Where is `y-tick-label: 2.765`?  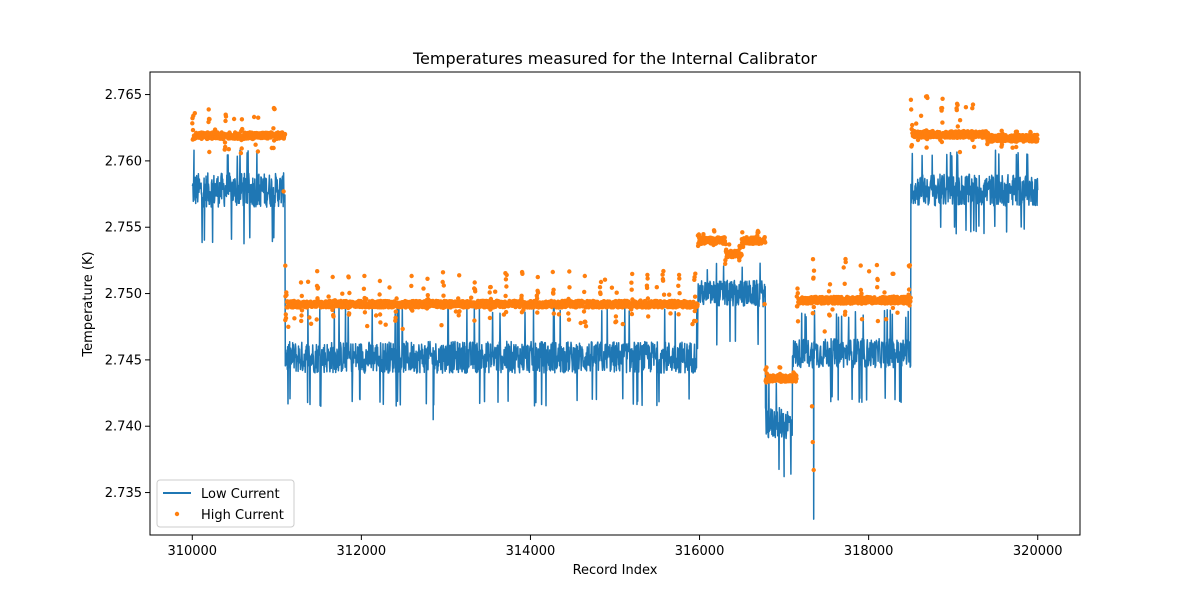
y-tick-label: 2.765 is located at coordinates (123, 95).